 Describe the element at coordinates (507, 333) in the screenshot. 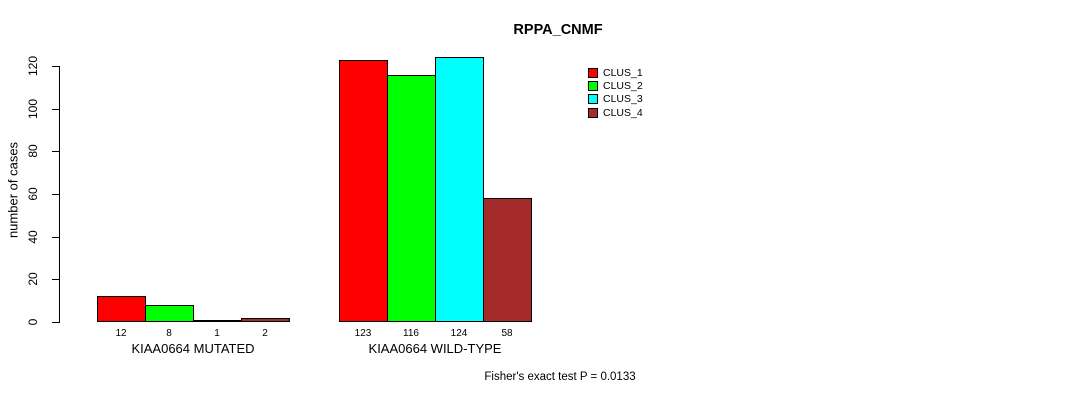

I see `bar-value-label: 58` at that location.